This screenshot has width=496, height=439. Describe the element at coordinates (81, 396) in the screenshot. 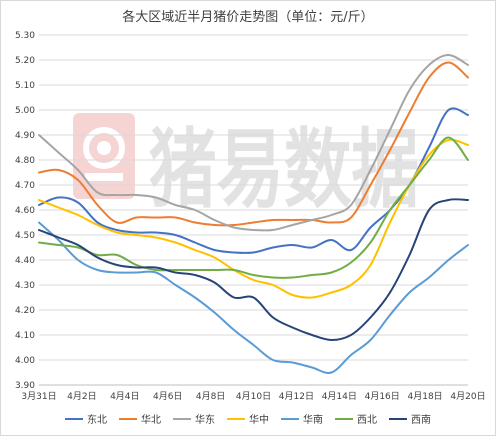

I see `x-tick-label: 4月2日` at that location.